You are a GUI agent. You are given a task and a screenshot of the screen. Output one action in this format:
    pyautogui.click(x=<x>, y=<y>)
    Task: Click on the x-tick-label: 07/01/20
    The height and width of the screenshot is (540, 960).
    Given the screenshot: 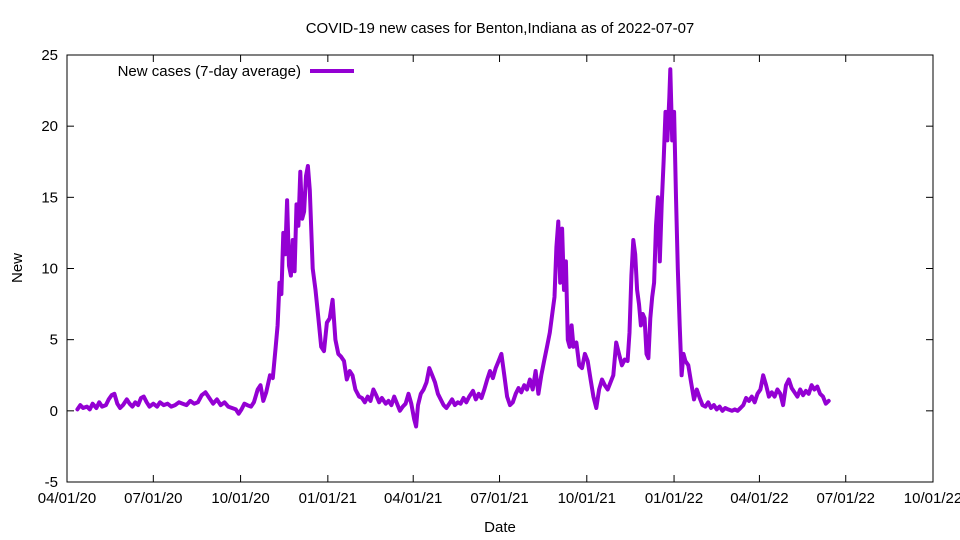 What is the action you would take?
    pyautogui.click(x=153, y=498)
    